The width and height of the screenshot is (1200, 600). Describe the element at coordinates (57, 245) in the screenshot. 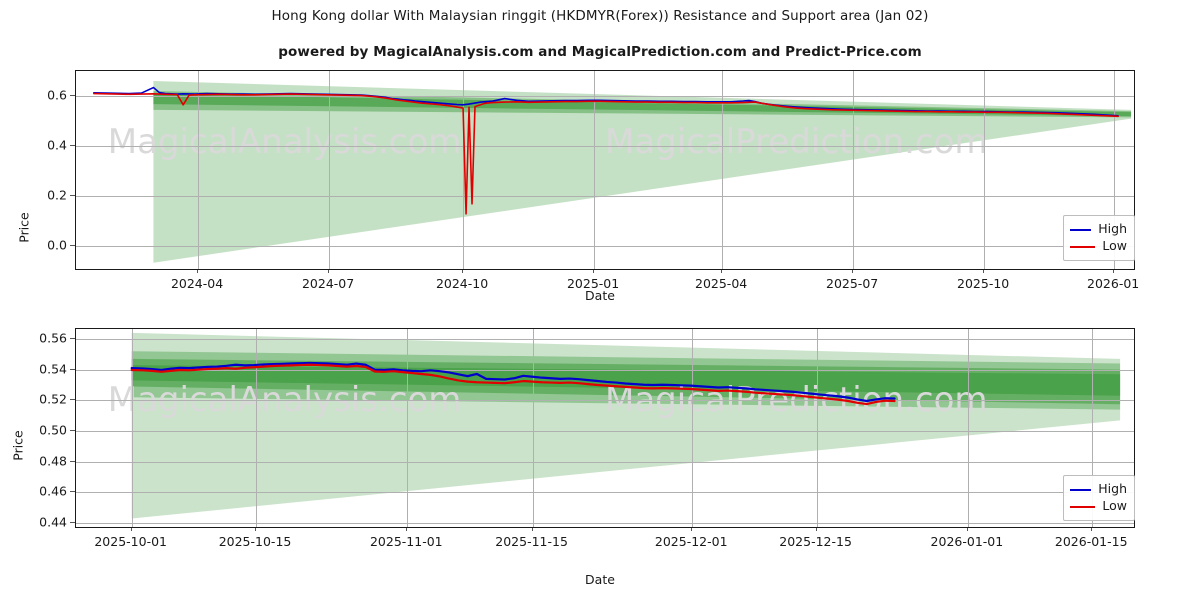

I see `y-axis-tick-label: 0.0` at that location.